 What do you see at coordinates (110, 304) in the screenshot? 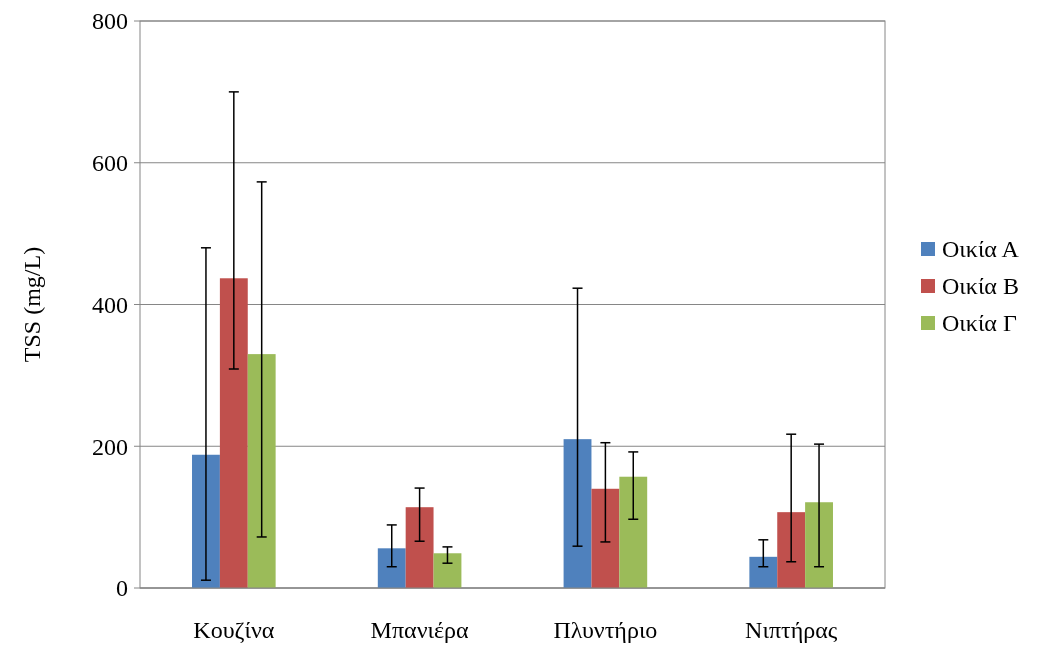
I see `y-tick-label: 400` at bounding box center [110, 304].